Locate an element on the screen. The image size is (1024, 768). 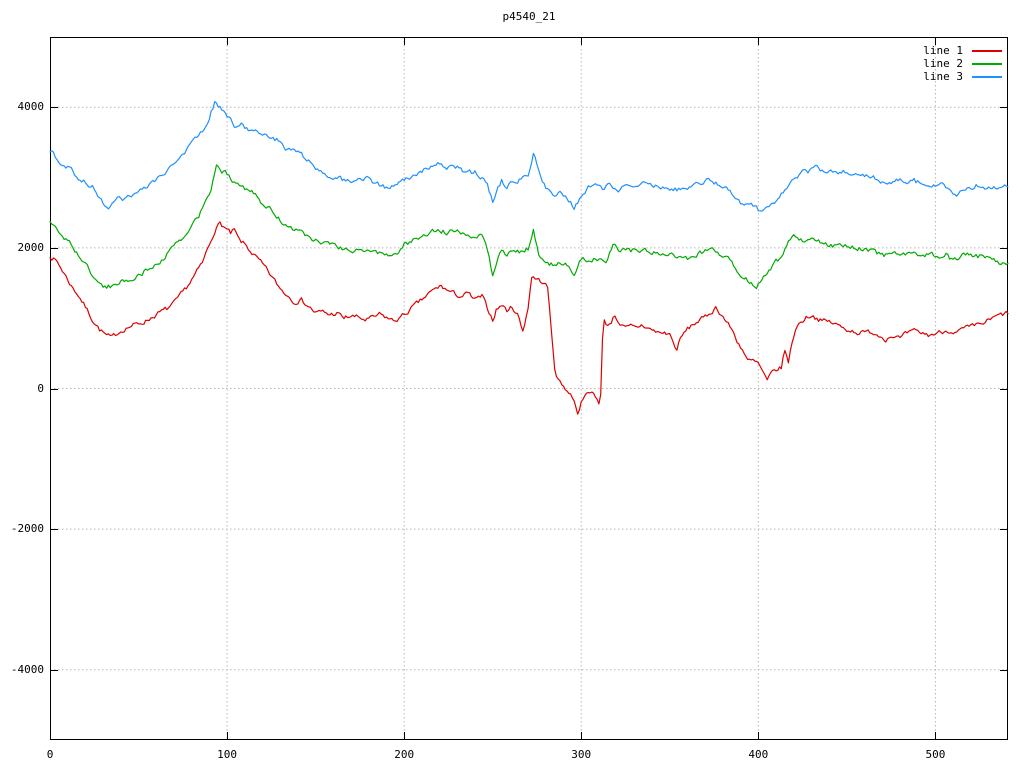
x-tick-label-400: 400 is located at coordinates (758, 754).